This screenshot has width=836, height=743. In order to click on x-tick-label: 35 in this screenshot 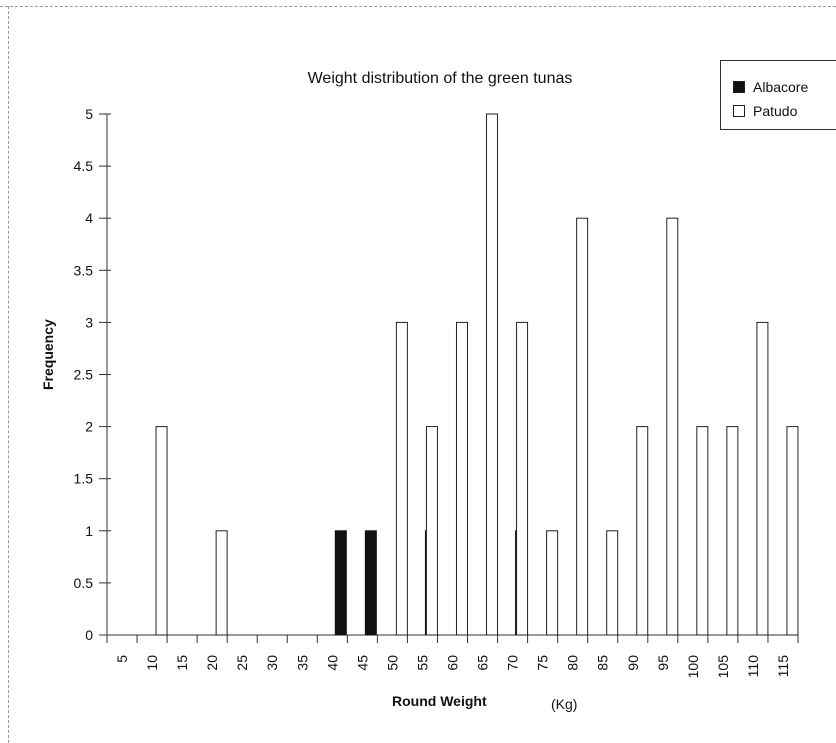, I will do `click(302, 663)`.